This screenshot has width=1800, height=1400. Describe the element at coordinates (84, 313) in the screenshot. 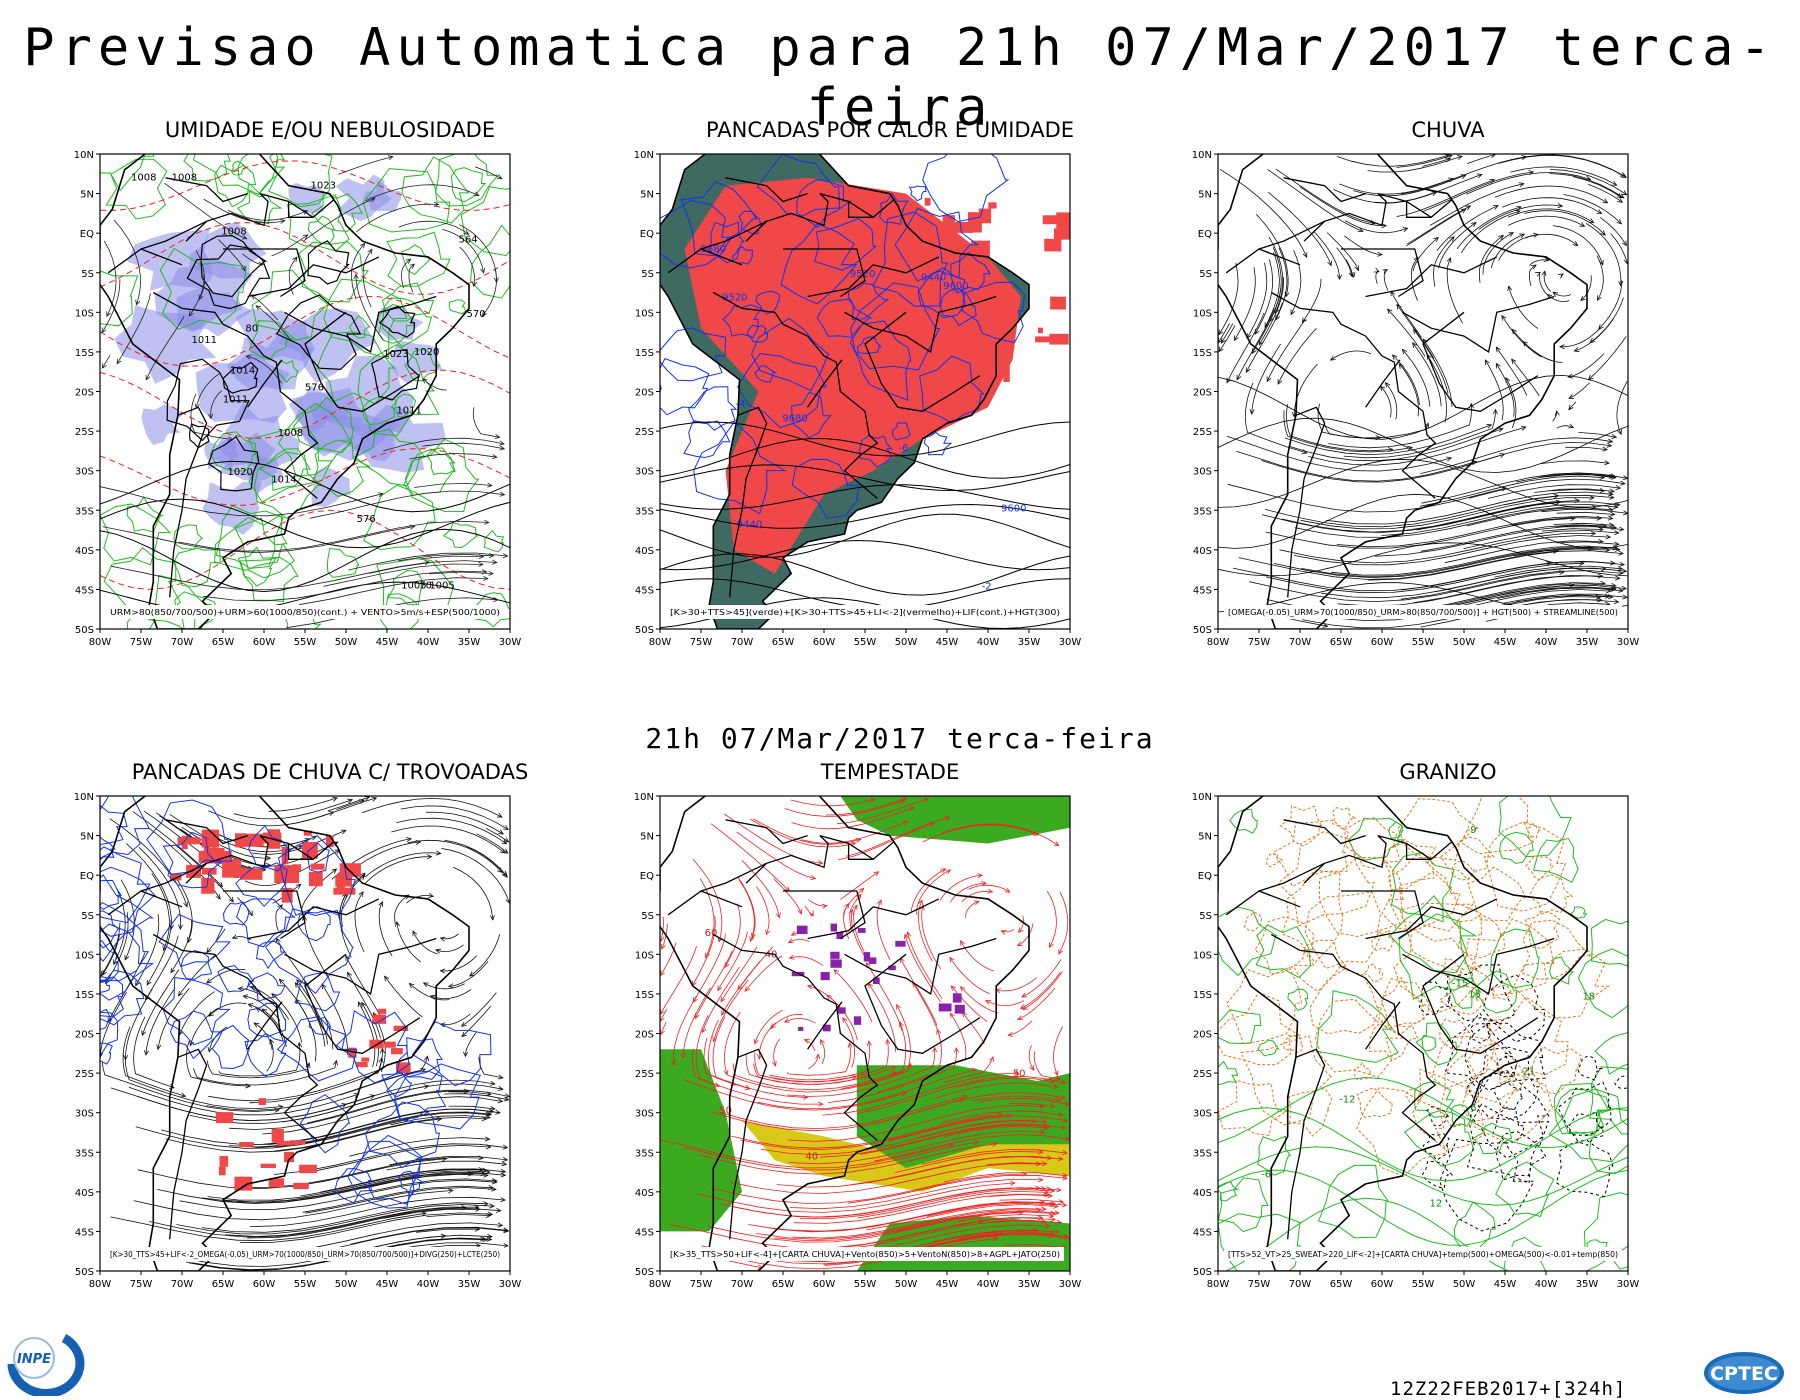

I see `lat-tick-label: 10S` at that location.